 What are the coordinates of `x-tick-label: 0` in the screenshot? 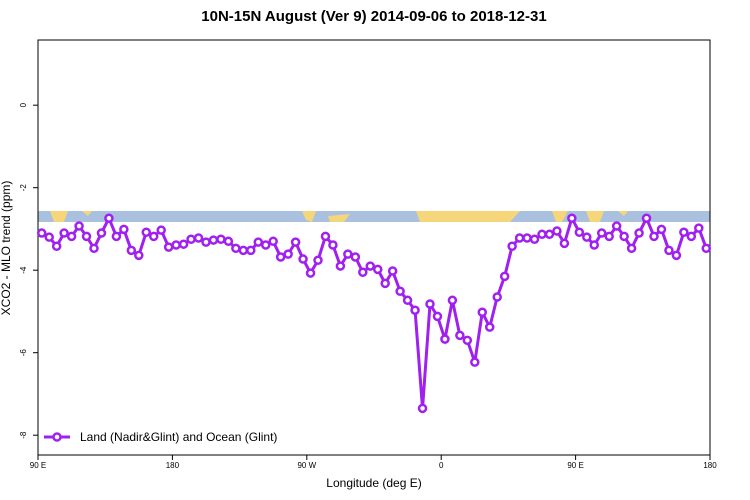 It's located at (441, 465).